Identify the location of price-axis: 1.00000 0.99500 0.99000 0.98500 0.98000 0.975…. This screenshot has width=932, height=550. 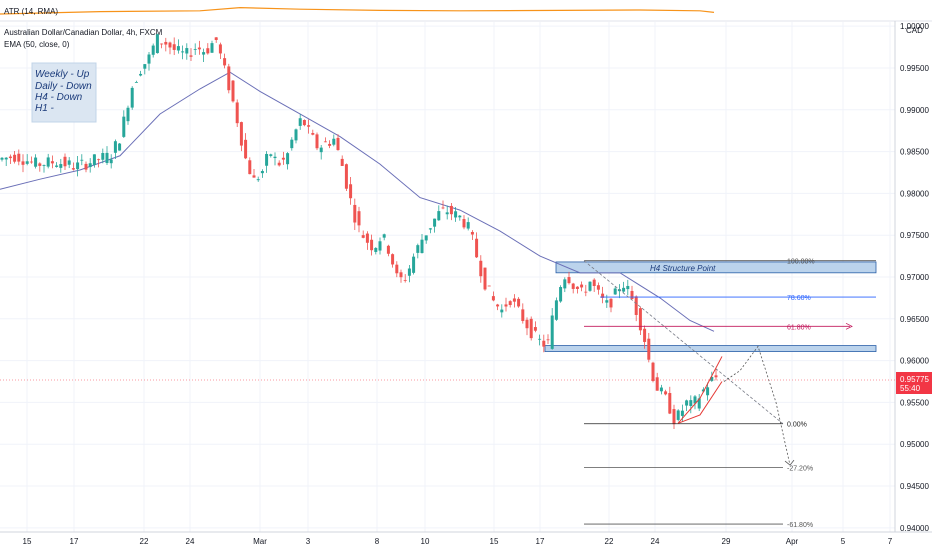
(914, 277).